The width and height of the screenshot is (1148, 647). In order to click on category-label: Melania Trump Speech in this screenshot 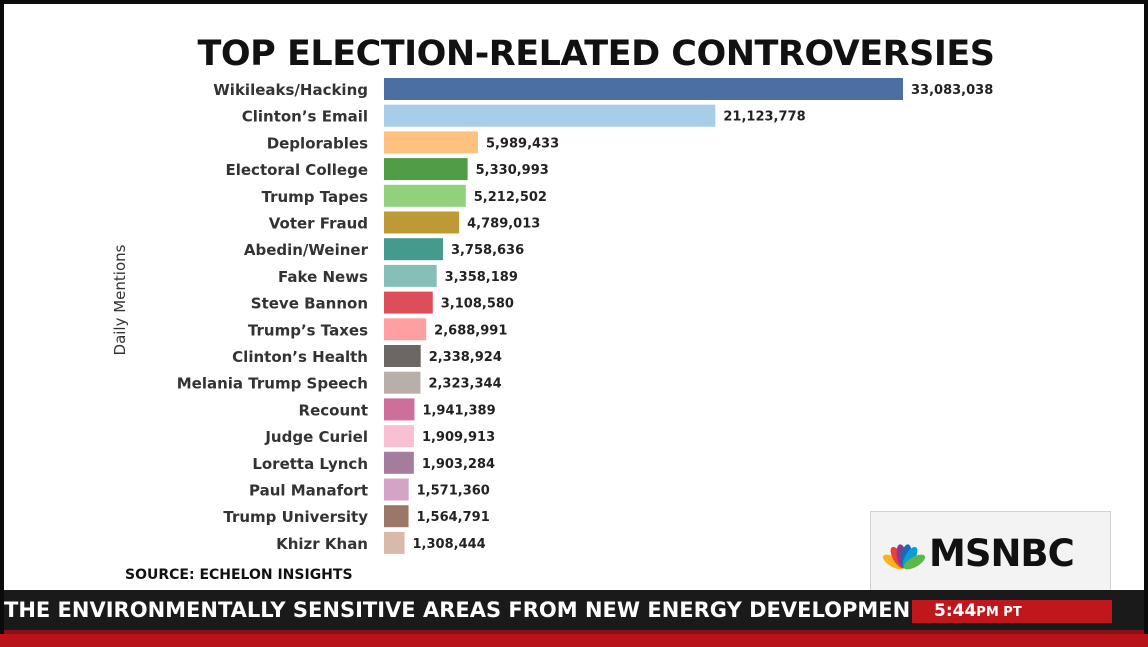, I will do `click(272, 384)`.